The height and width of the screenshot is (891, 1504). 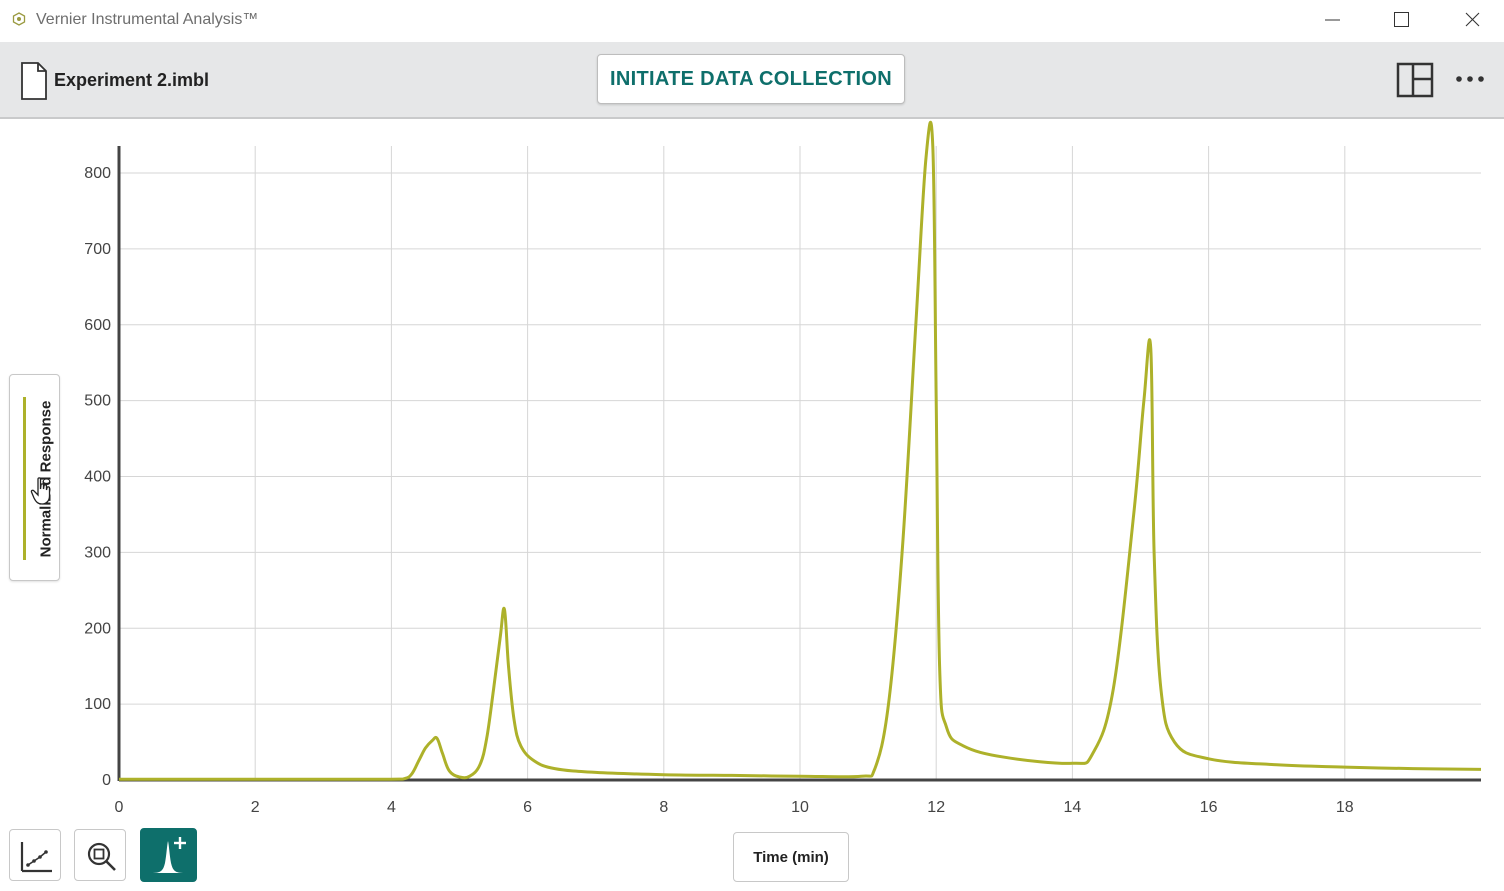 What do you see at coordinates (97, 325) in the screenshot?
I see `y-tick-label: 600` at bounding box center [97, 325].